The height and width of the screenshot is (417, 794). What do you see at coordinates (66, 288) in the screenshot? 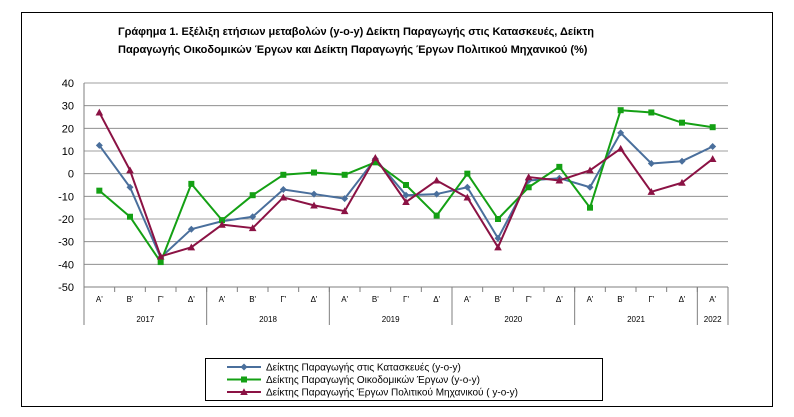
I see `y-tick-label: -50` at bounding box center [66, 288].